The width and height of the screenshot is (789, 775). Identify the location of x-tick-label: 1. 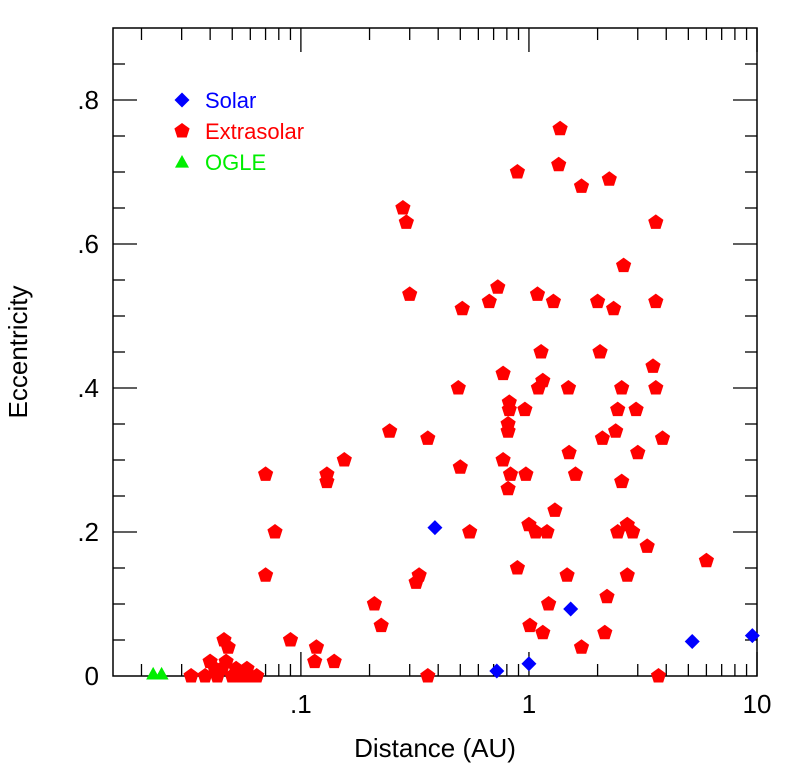
(529, 704).